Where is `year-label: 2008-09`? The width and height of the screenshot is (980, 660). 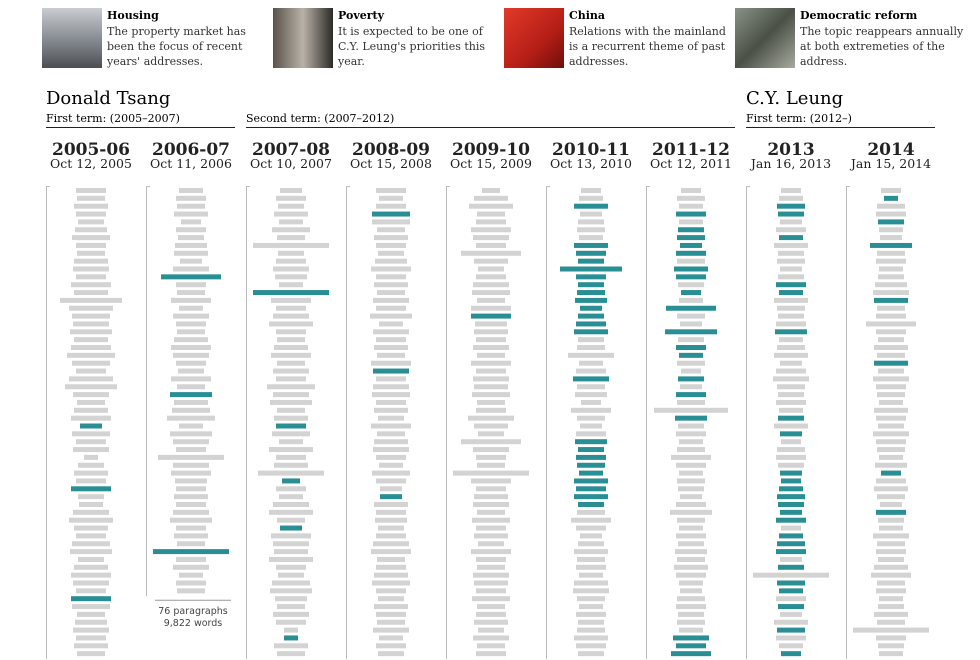
year-label: 2008-09 is located at coordinates (391, 150).